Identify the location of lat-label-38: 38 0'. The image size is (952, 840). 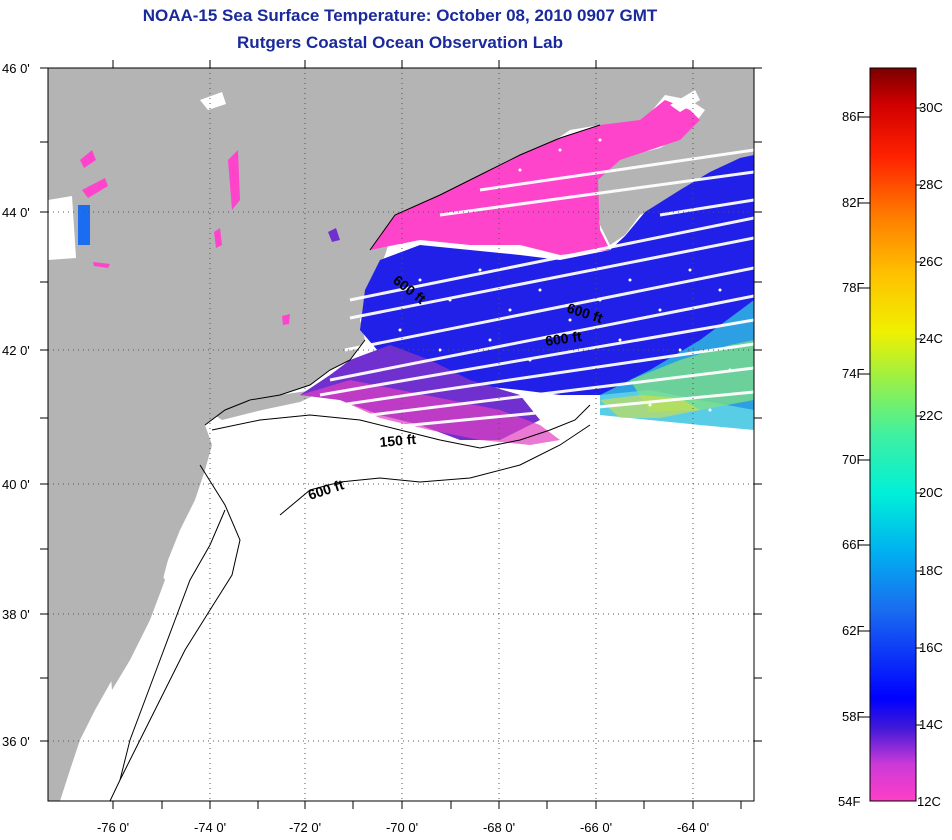
(16, 614).